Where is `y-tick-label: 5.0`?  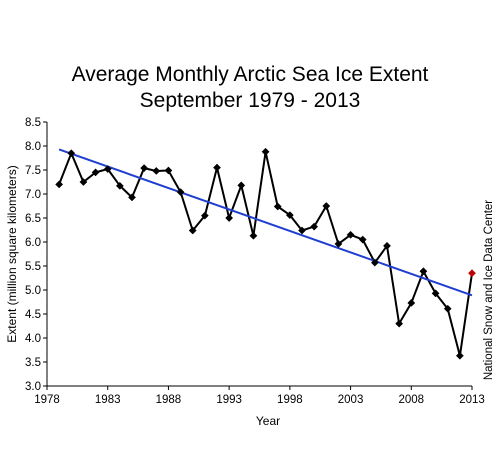
y-tick-label: 5.0 is located at coordinates (33, 291).